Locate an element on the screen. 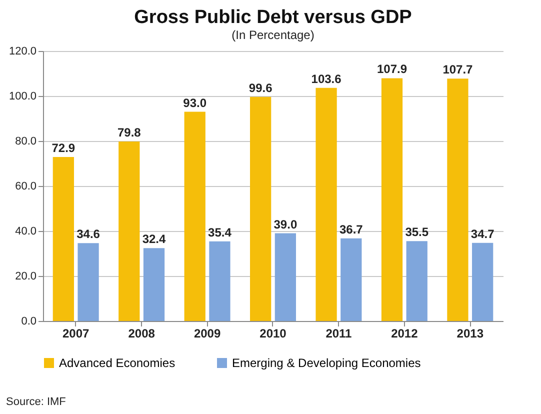 Image resolution: width=541 pixels, height=414 pixels. y-tick-label: 120.0 is located at coordinates (22, 52).